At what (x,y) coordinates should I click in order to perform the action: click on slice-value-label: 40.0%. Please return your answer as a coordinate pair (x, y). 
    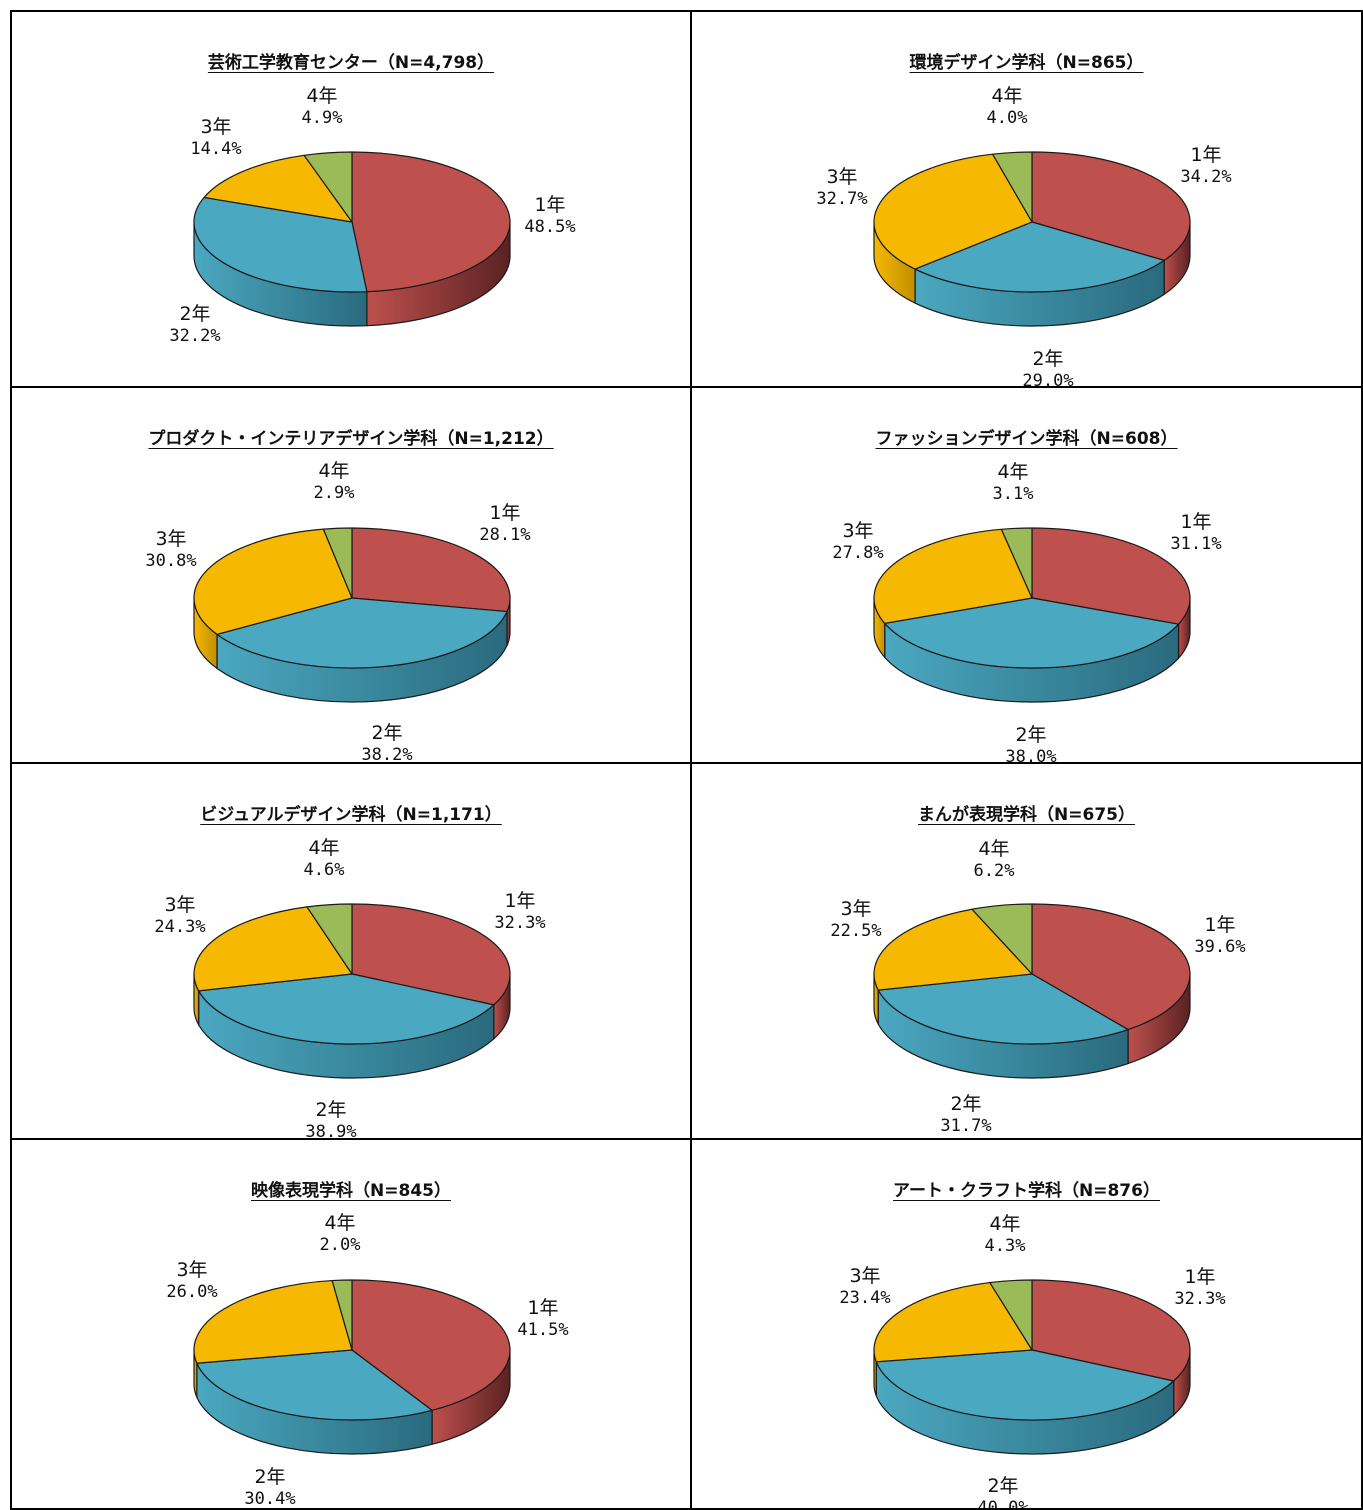
    Looking at the image, I should click on (1003, 1504).